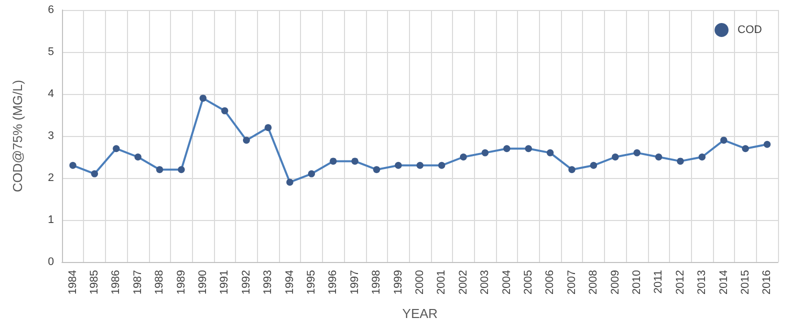 This screenshot has height=327, width=787. What do you see at coordinates (290, 282) in the screenshot?
I see `x-tick-label: 1994` at bounding box center [290, 282].